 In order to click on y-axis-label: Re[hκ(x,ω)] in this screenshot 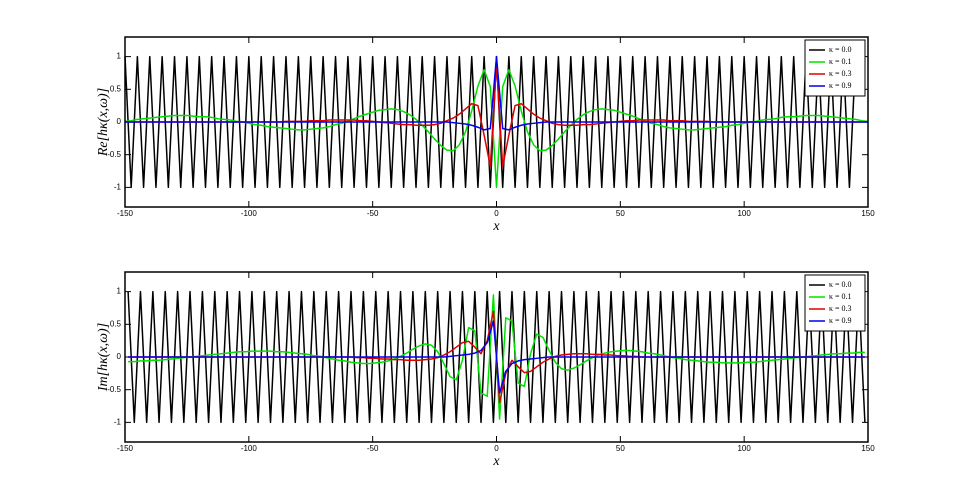, I will do `click(103, 122)`.